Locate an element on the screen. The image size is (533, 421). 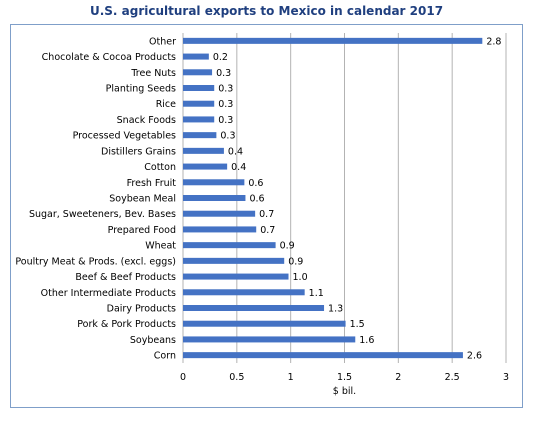
value-label: 2.6 is located at coordinates (474, 356).